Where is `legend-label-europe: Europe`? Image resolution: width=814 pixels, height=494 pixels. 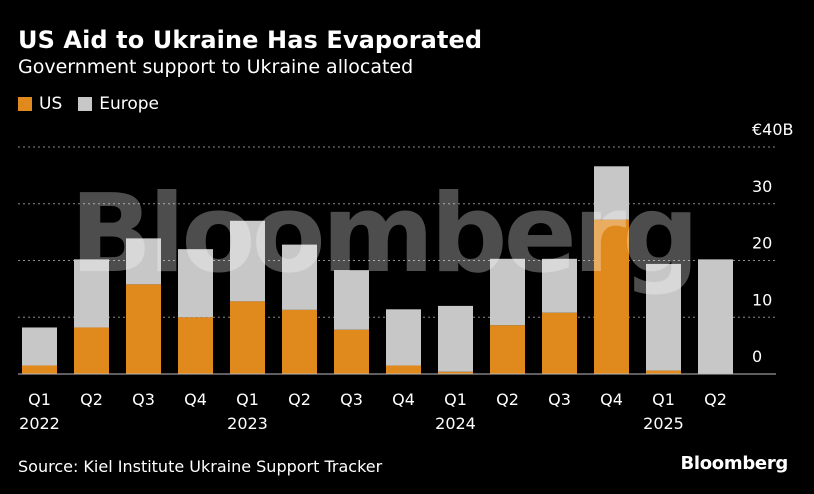 legend-label-europe: Europe is located at coordinates (129, 104).